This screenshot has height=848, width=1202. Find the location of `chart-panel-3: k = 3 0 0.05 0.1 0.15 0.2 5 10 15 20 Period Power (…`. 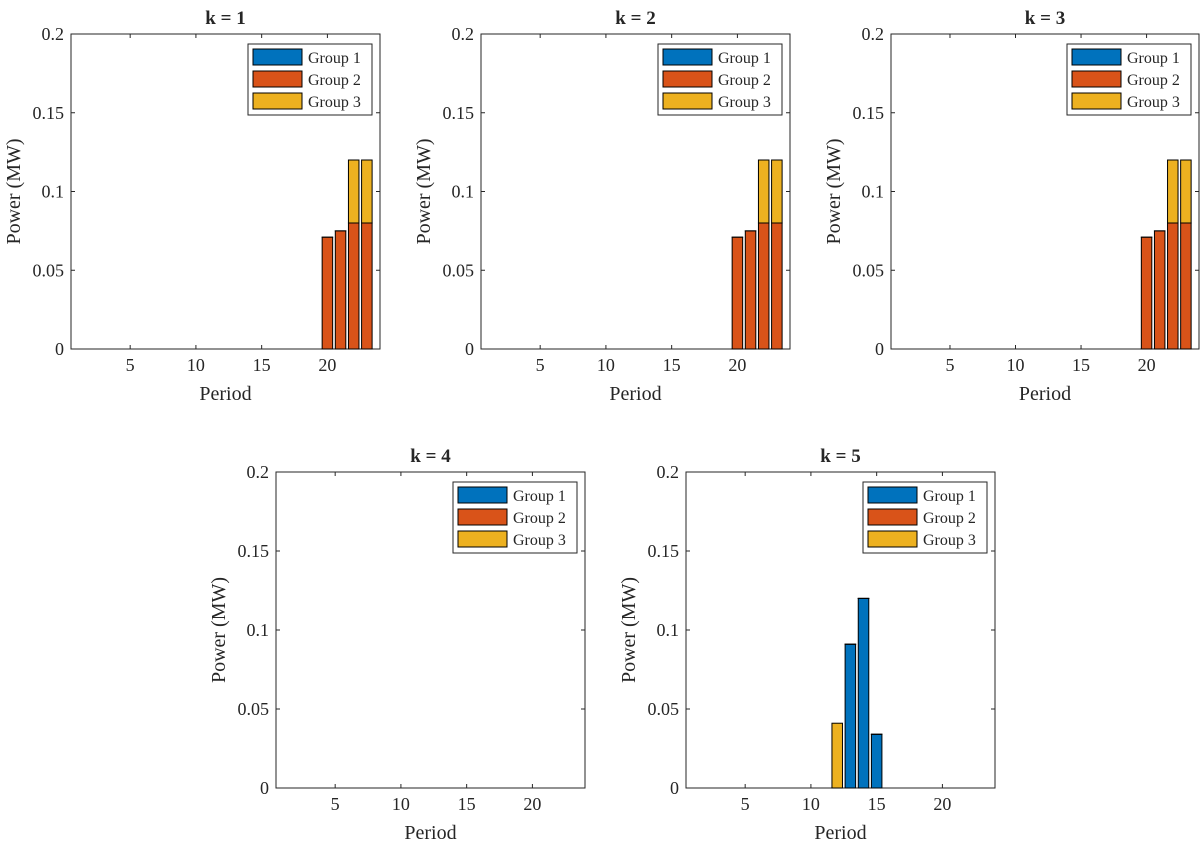

chart-panel-3: k = 3 0 0.05 0.1 0.15 0.2 5 10 15 20 Period Power (… is located at coordinates (1011, 206).